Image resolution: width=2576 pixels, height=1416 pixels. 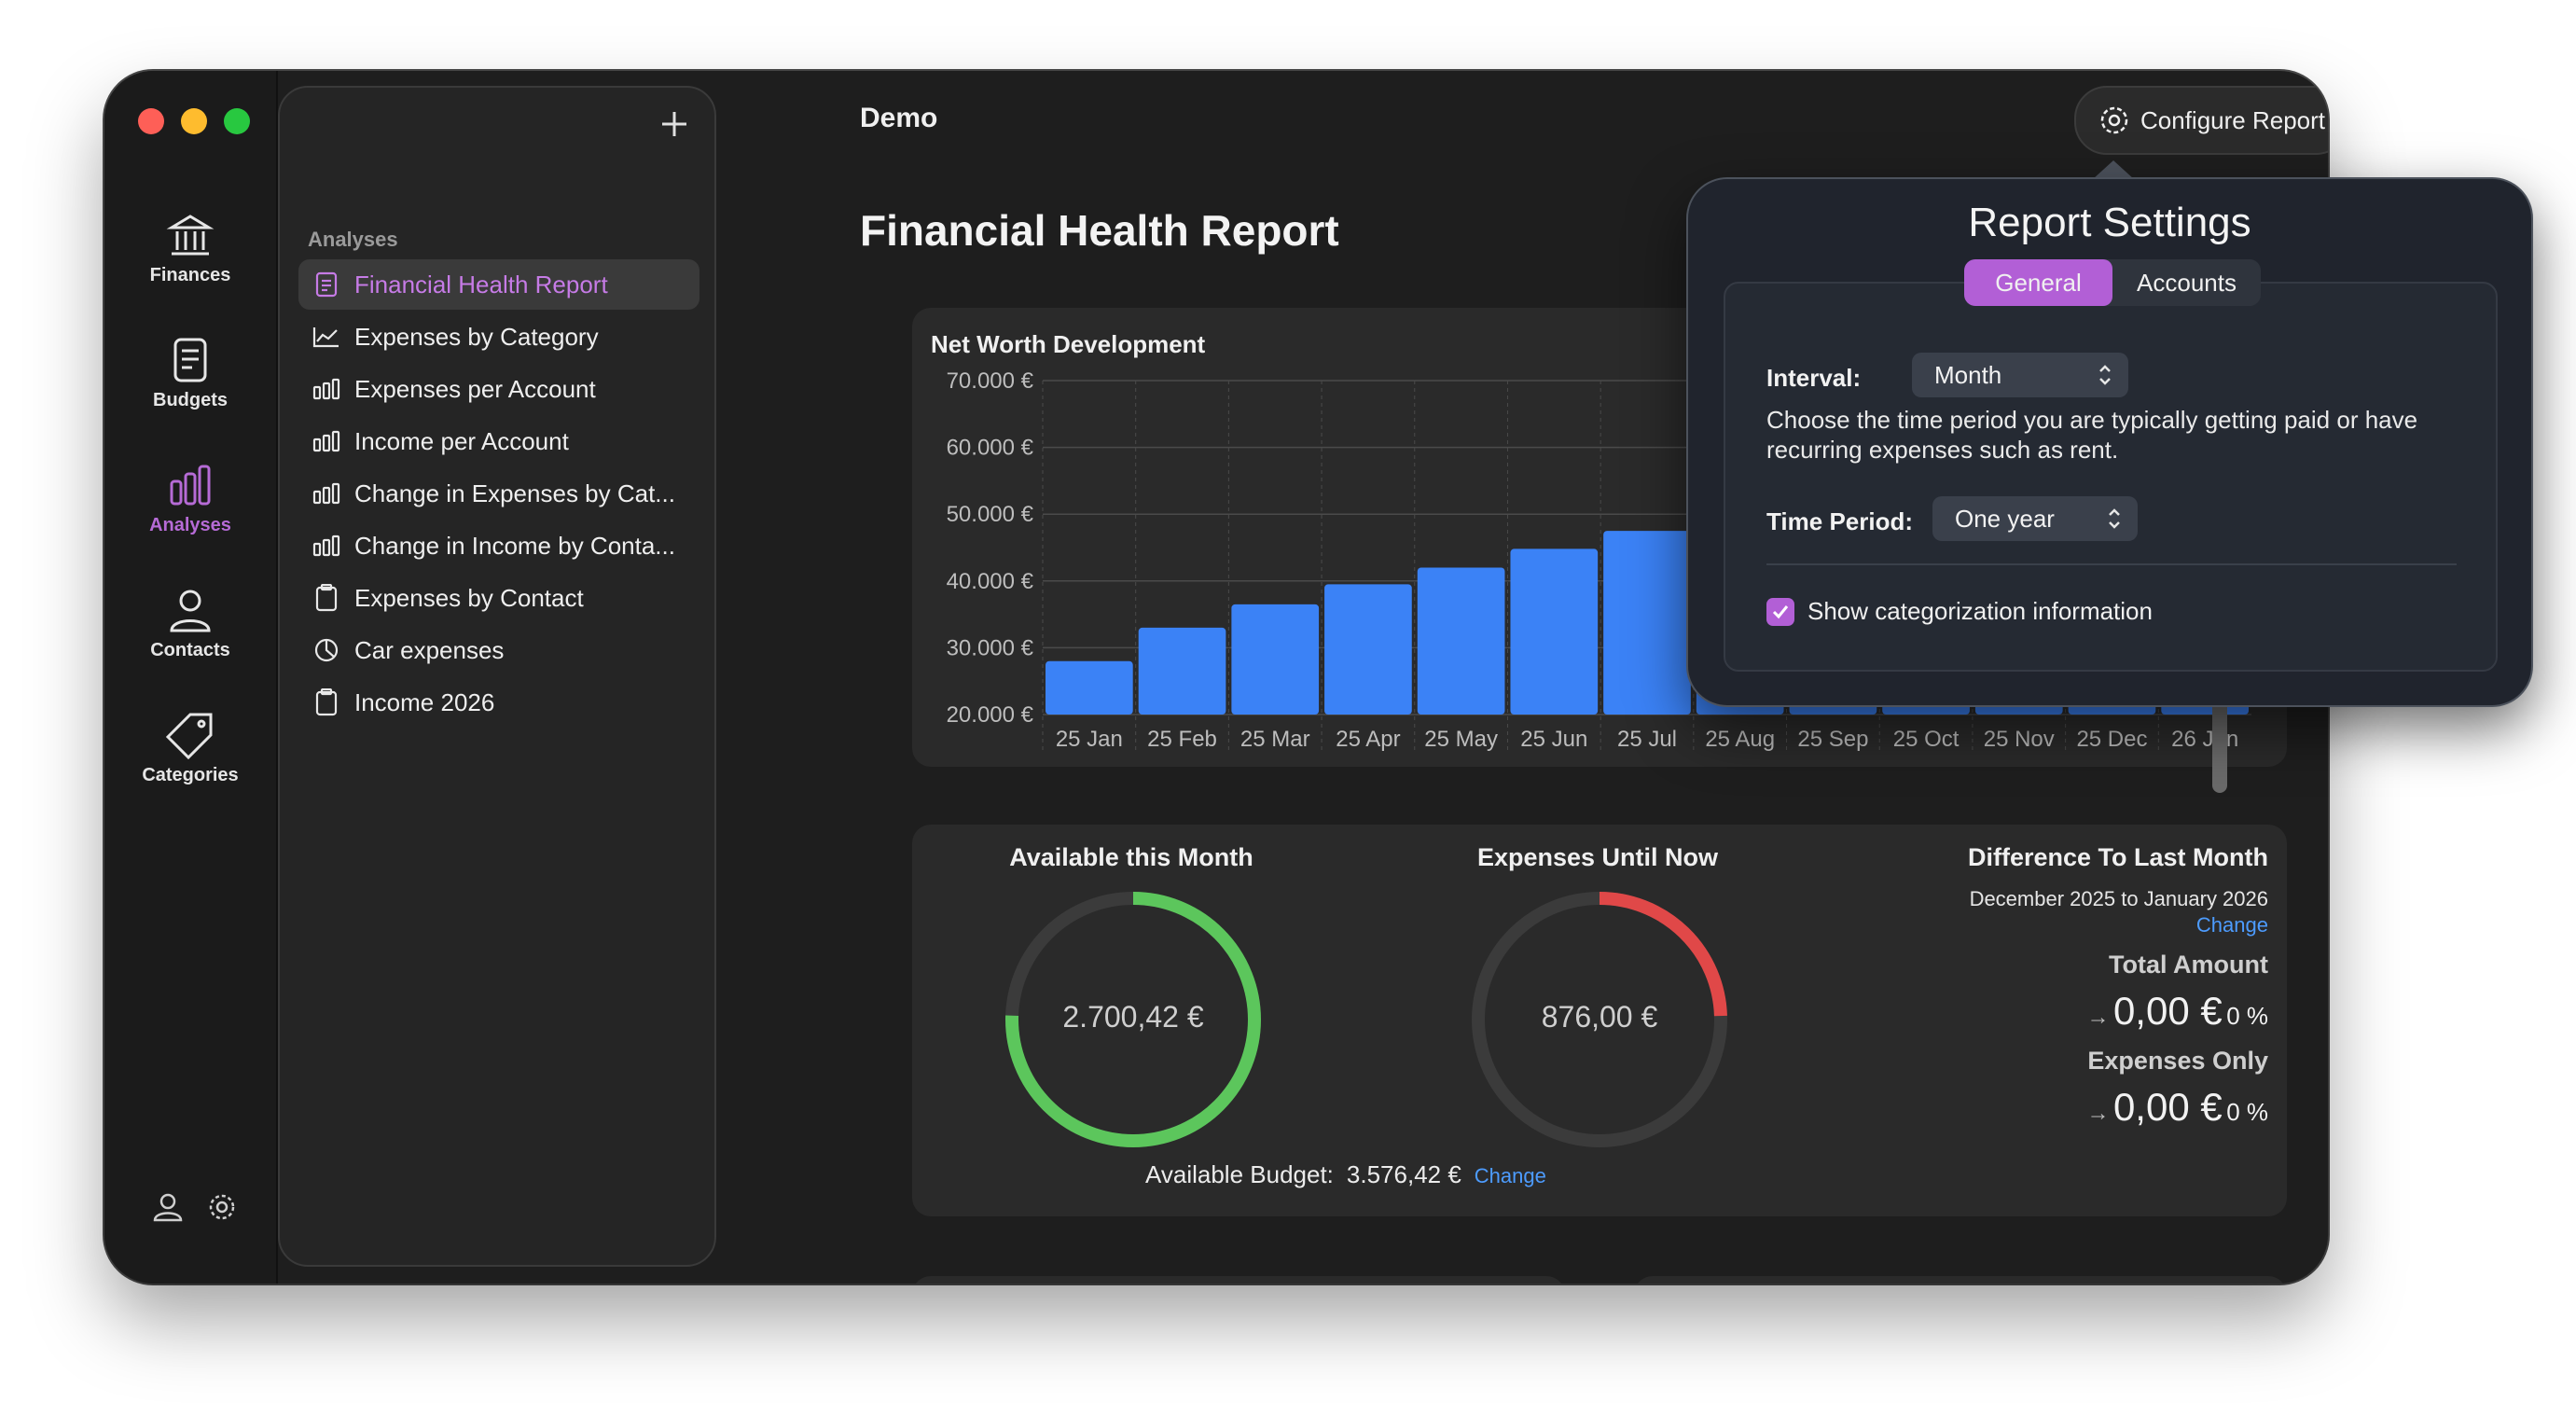 I want to click on y-tick-label: 40.000 €, so click(x=991, y=582).